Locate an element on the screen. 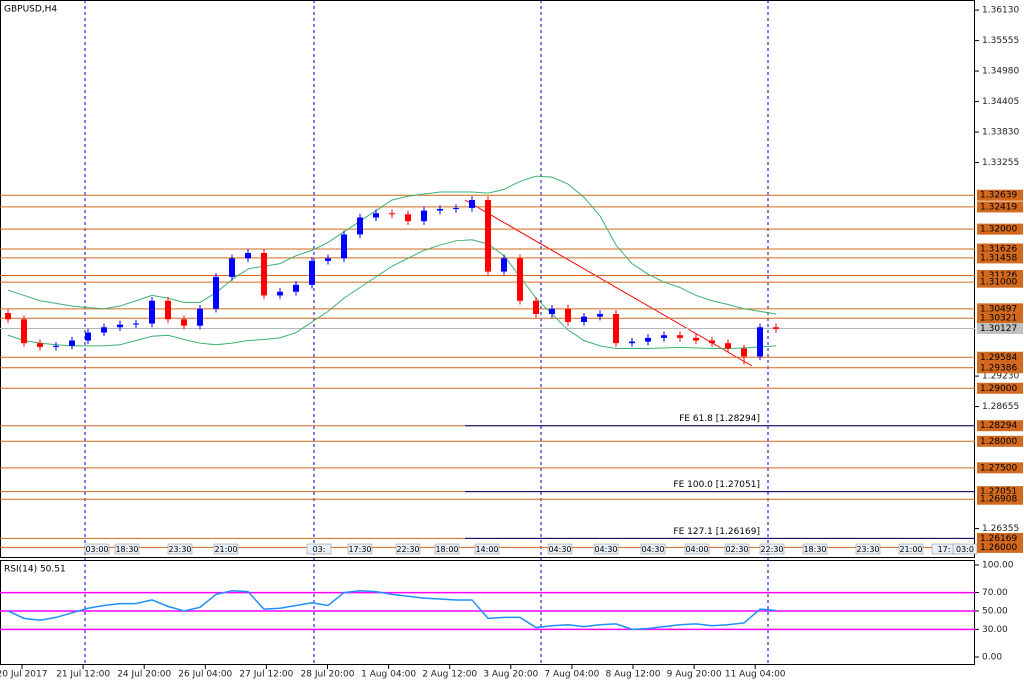 The width and height of the screenshot is (1024, 683). current-price-label: 1.30127 is located at coordinates (998, 329).